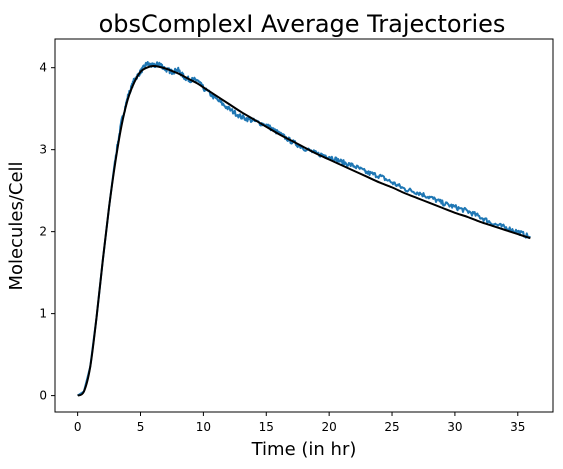 The image size is (563, 469). I want to click on y-tick-label: 2, so click(43, 232).